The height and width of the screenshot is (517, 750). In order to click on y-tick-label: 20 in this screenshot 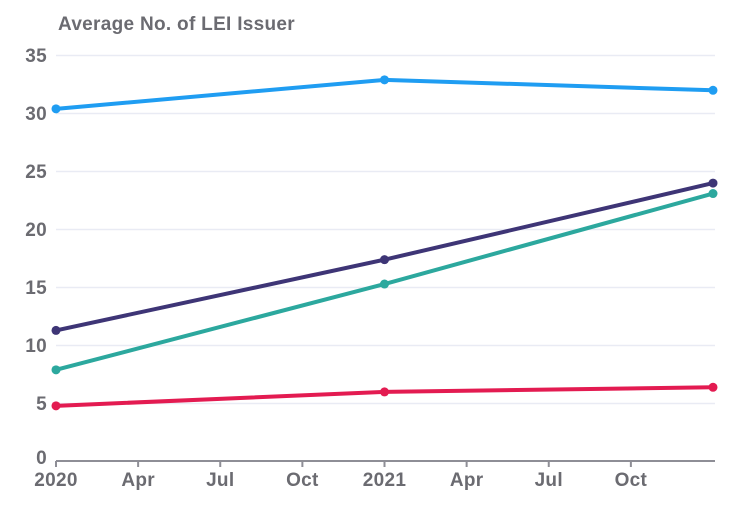, I will do `click(36, 230)`.